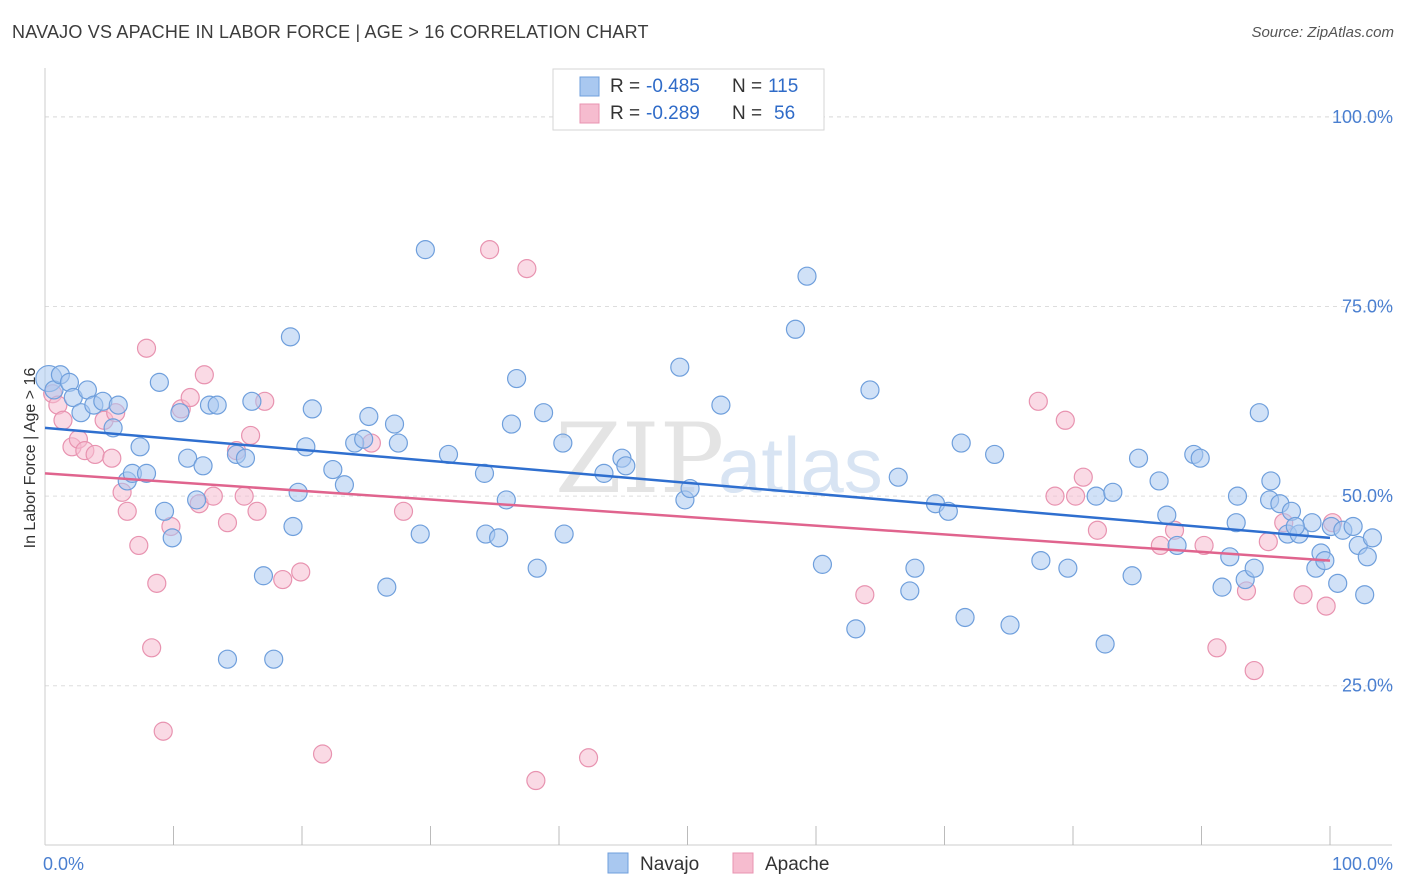 This screenshot has height=892, width=1406. I want to click on legend-r-value-navajo: -0.485, so click(673, 86).